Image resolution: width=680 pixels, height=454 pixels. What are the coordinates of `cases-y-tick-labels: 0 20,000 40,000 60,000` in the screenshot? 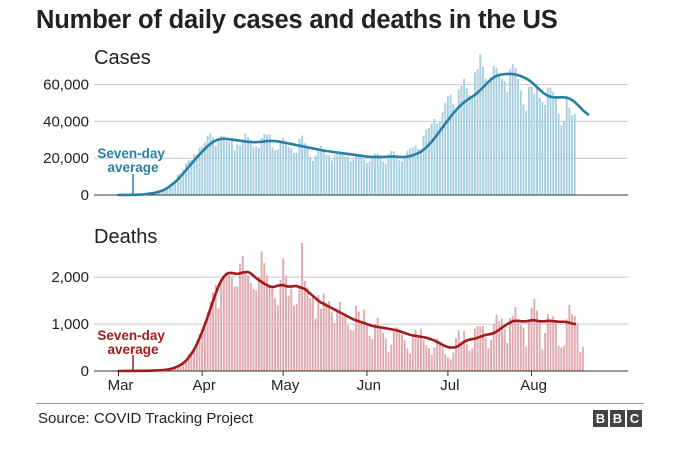 It's located at (66, 140).